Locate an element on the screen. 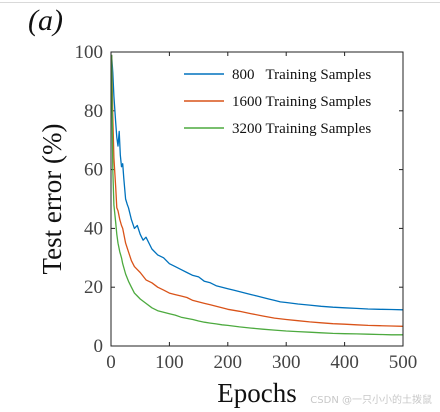  x-tick-label: 200 is located at coordinates (228, 362).